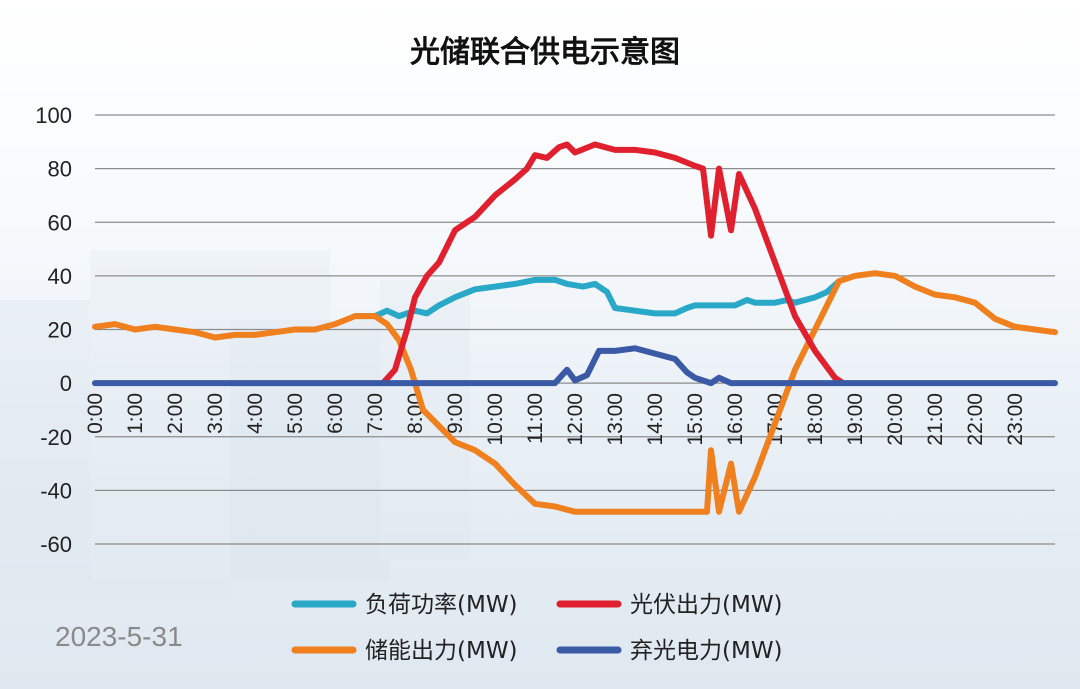  I want to click on x-tick-label: 23:00, so click(1015, 419).